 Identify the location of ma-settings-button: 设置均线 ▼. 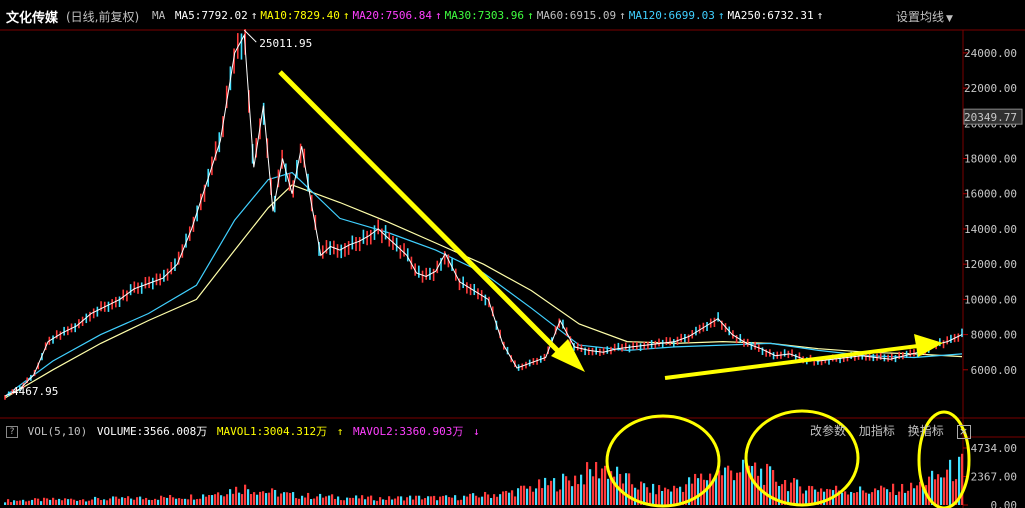
(924, 16).